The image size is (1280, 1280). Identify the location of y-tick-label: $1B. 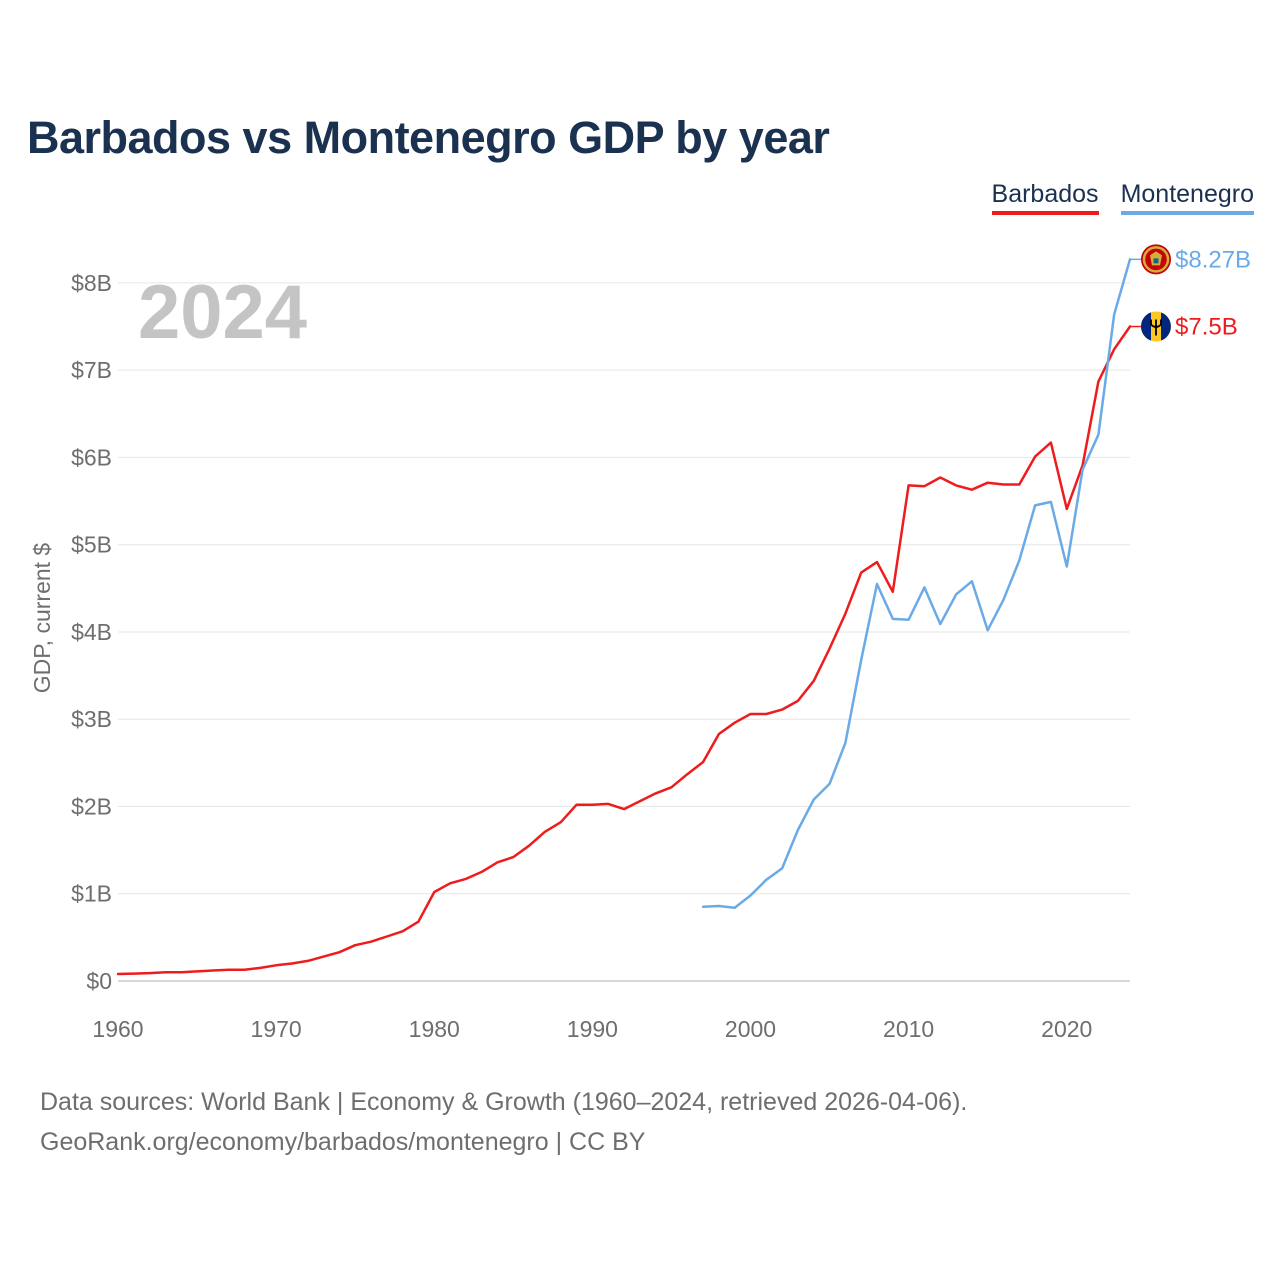
(91, 894).